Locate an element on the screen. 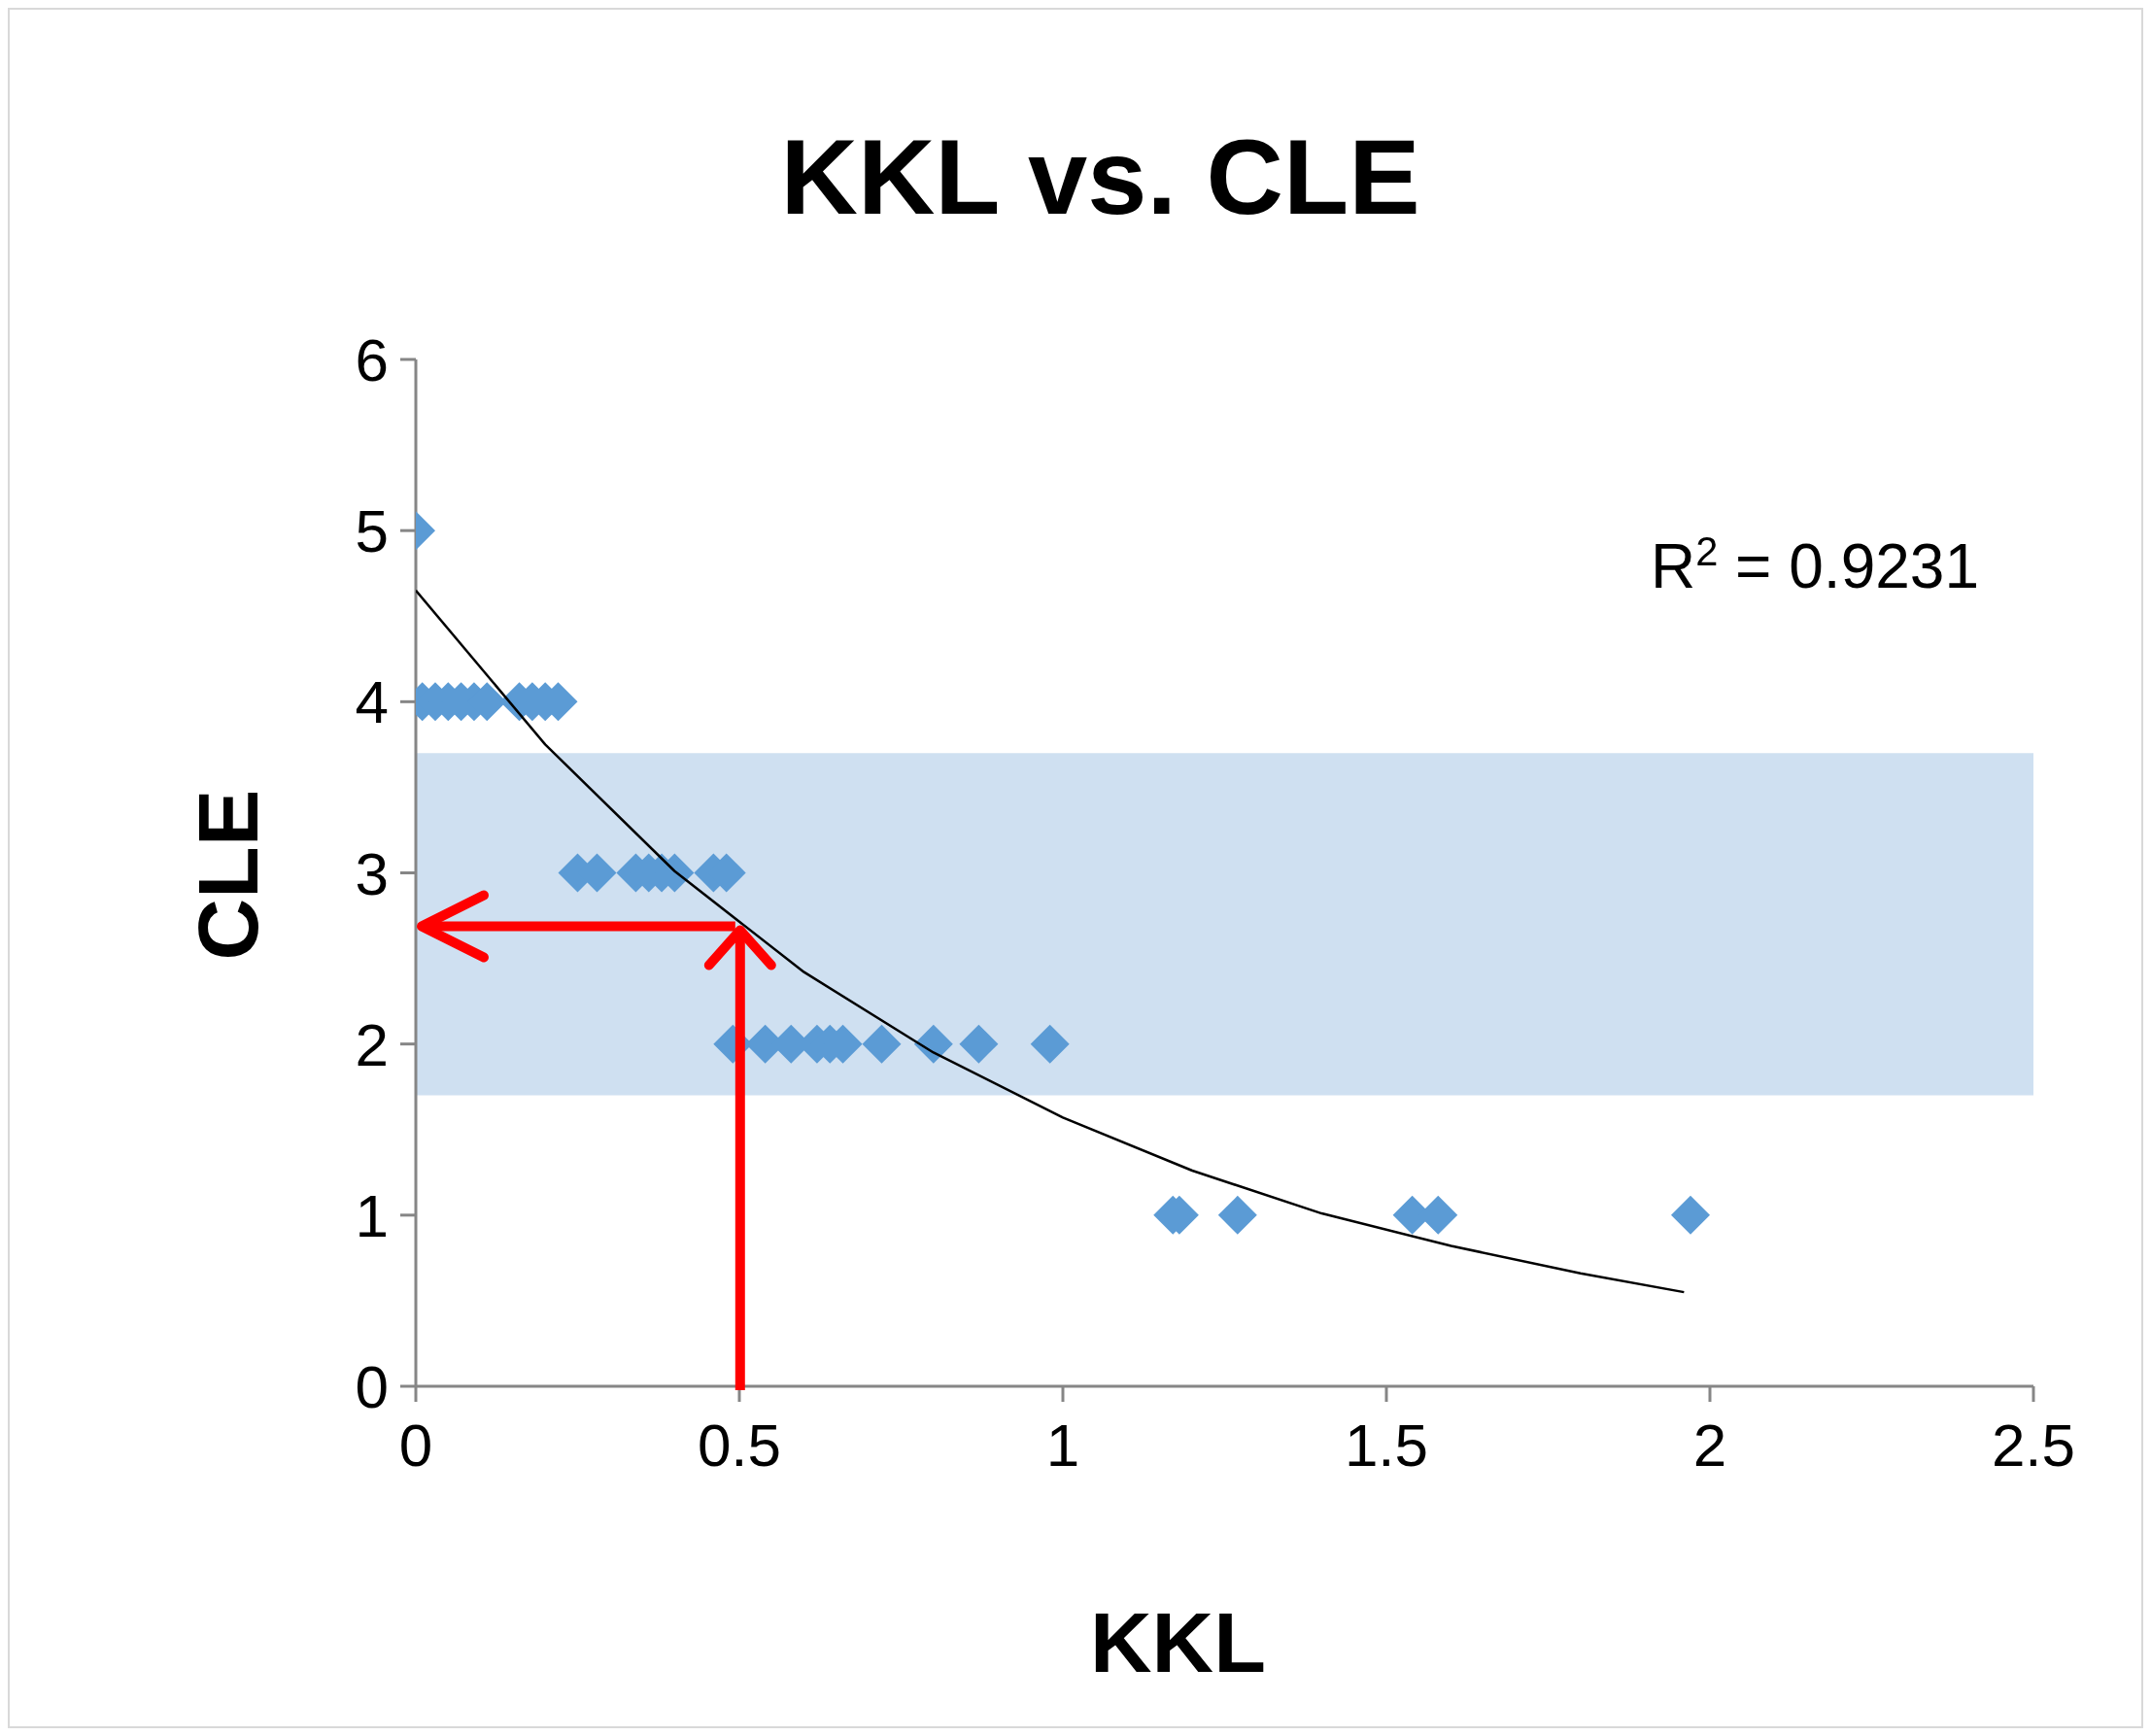  y-tick-label: 3 is located at coordinates (372, 873).